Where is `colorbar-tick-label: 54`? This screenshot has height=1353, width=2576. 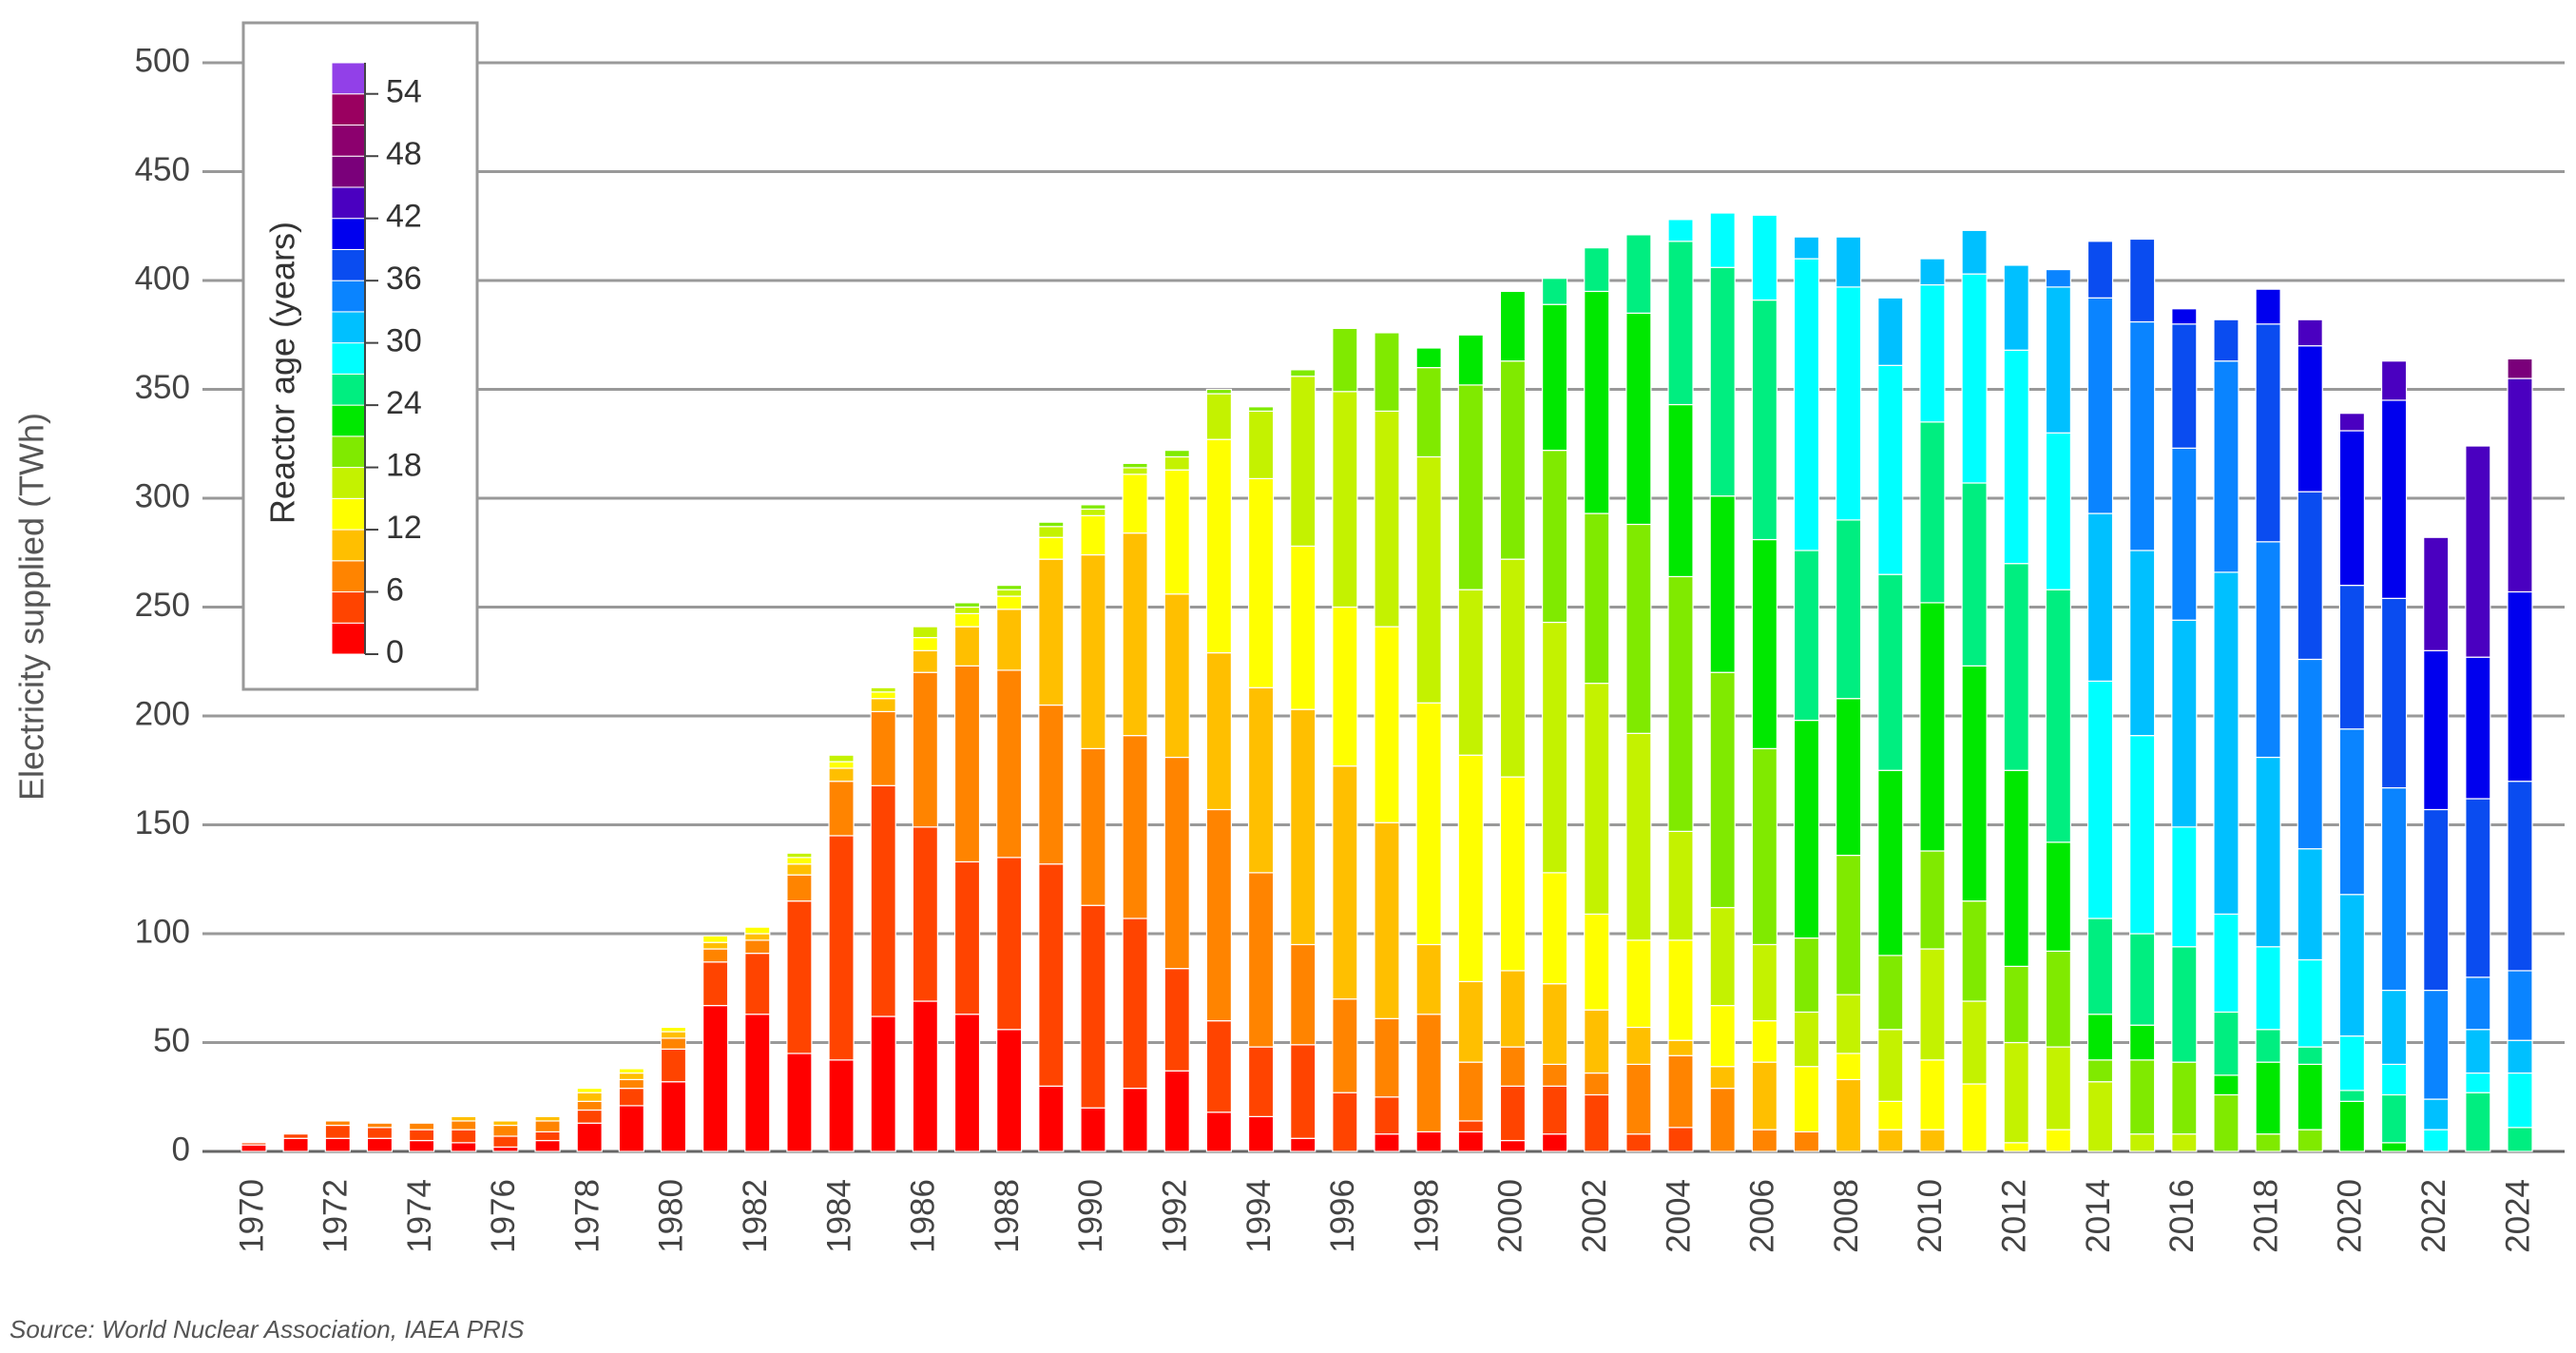 colorbar-tick-label: 54 is located at coordinates (404, 92).